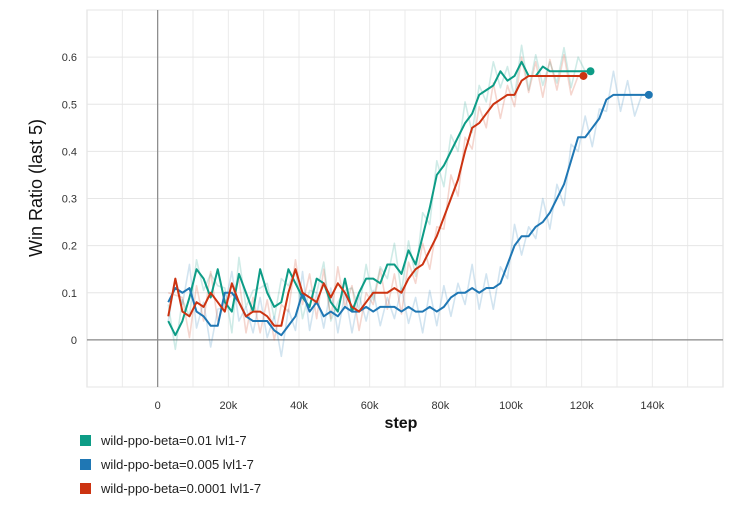 Image resolution: width=750 pixels, height=522 pixels. What do you see at coordinates (181, 488) in the screenshot?
I see `legend-label-beta-0-0001: wild-ppo-beta=0.0001 lvl1-7` at bounding box center [181, 488].